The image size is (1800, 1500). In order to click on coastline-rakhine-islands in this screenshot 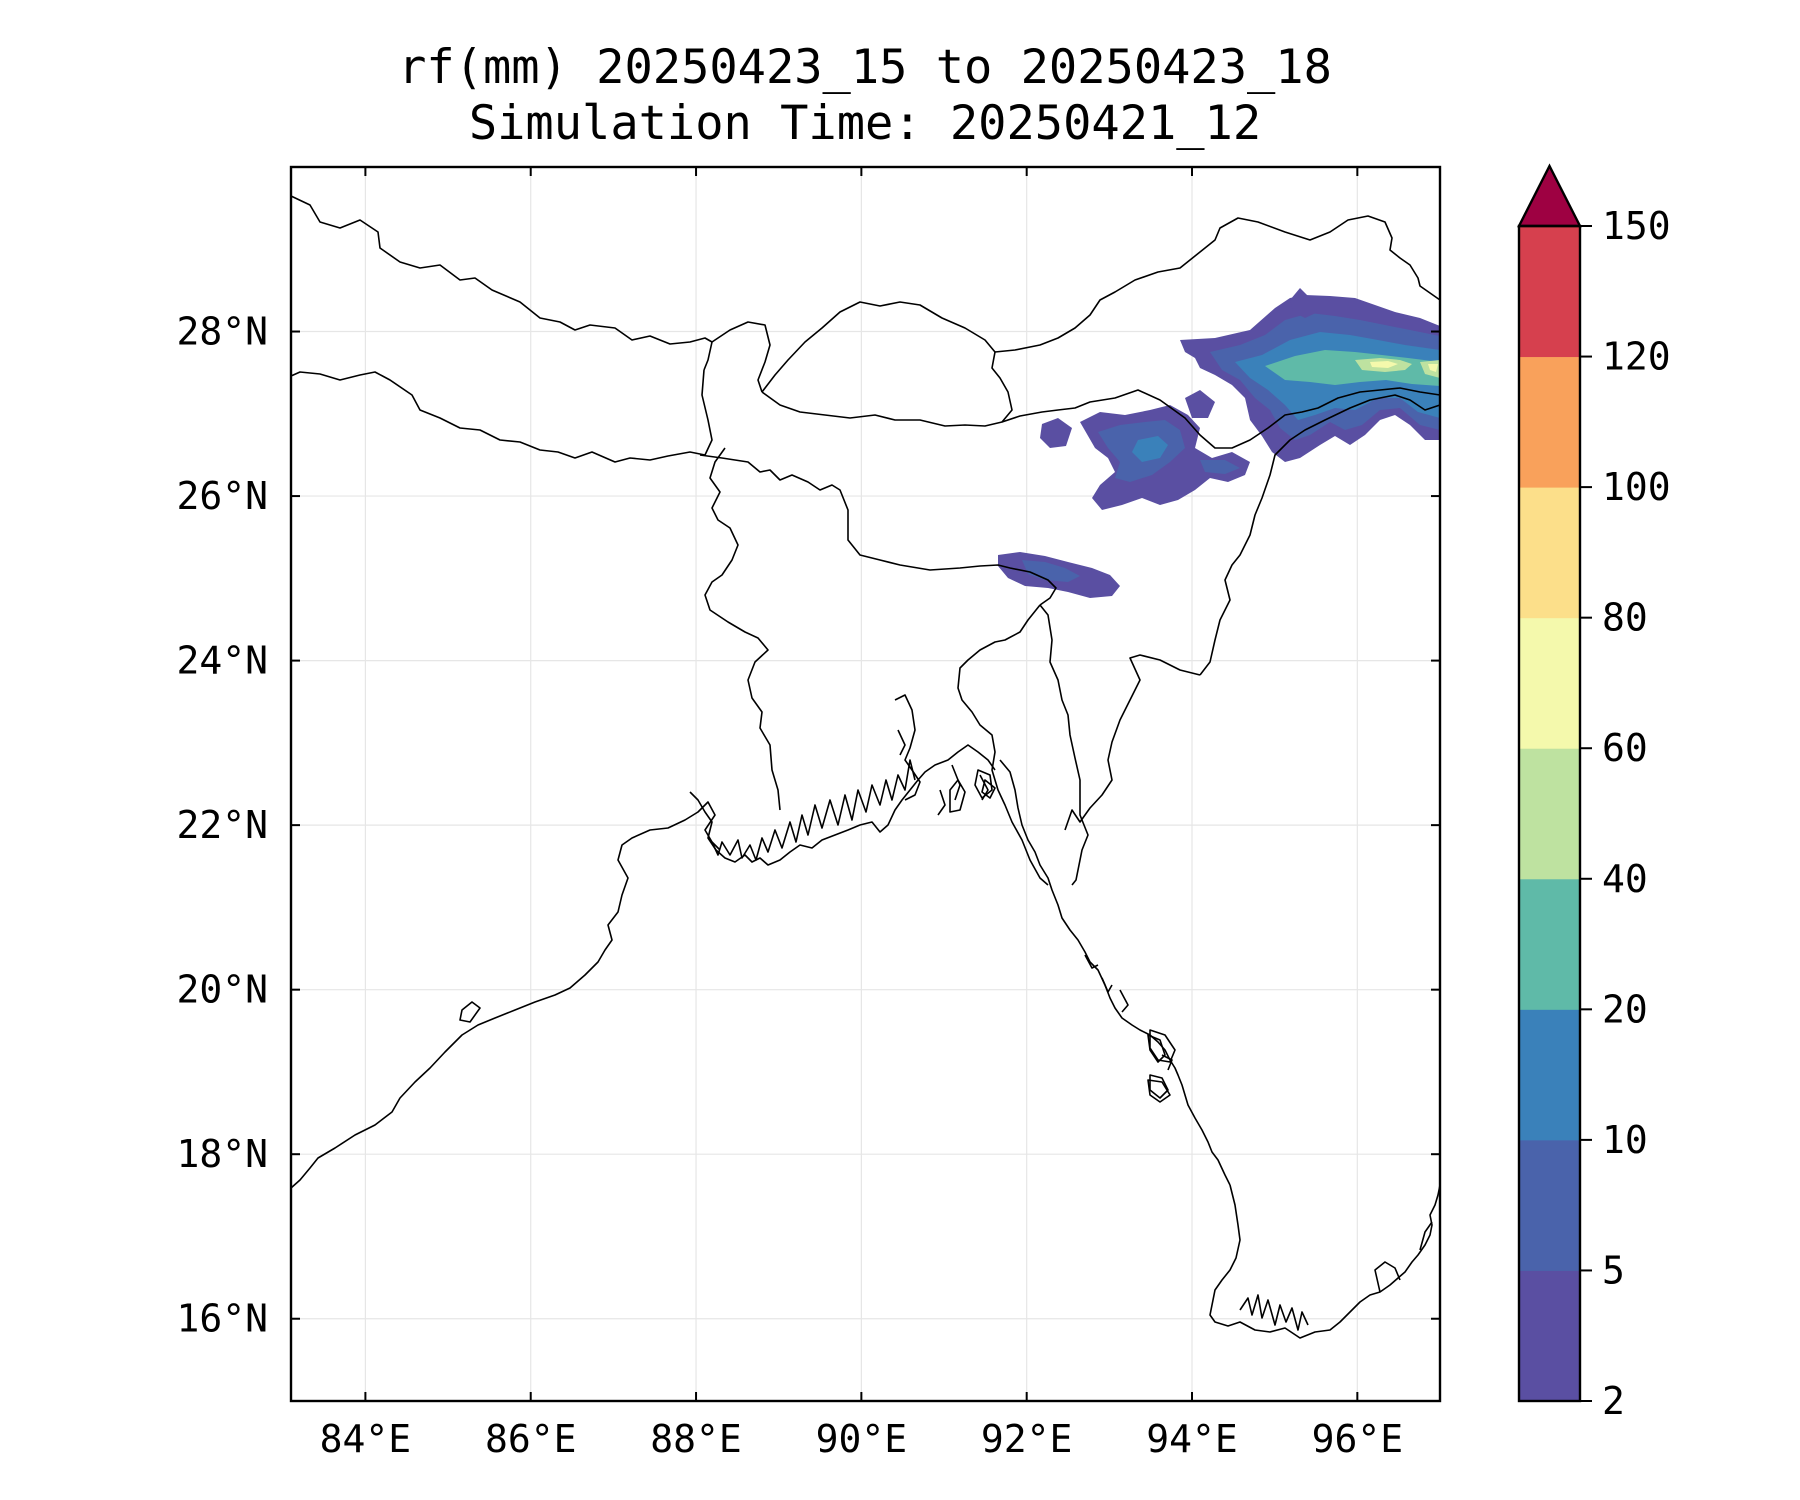, I will do `click(1126, 1026)`.